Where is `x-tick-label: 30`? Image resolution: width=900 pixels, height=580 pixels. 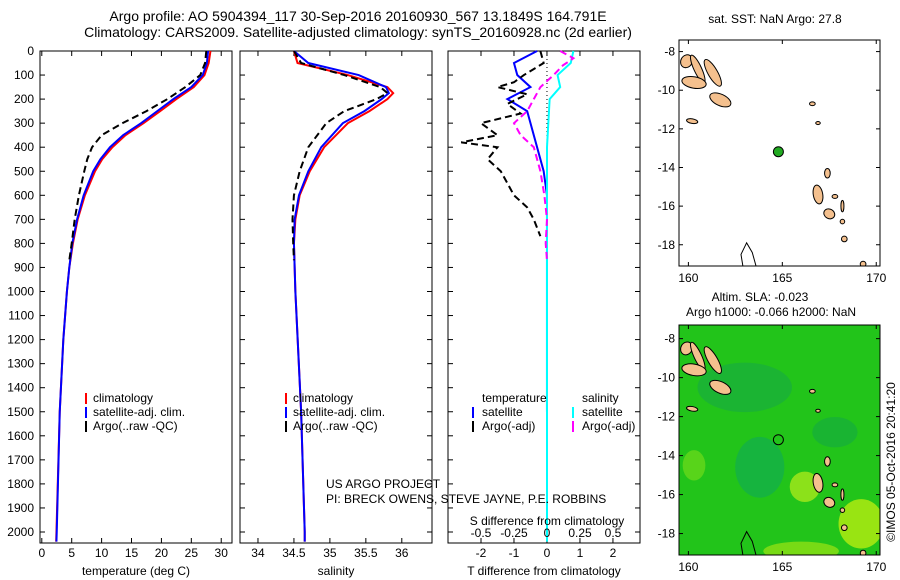 x-tick-label: 30 is located at coordinates (222, 553).